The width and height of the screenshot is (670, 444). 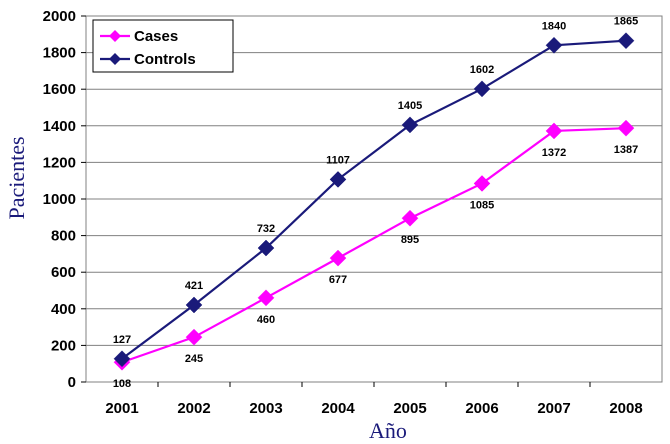 What do you see at coordinates (121, 408) in the screenshot?
I see `x-tick-label: 2001` at bounding box center [121, 408].